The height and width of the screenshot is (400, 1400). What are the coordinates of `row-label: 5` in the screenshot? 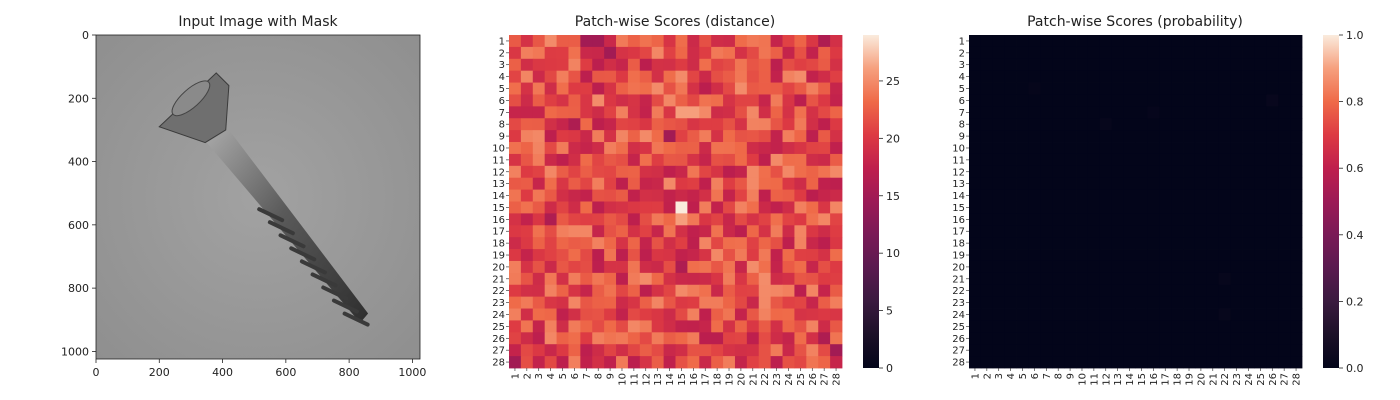 It's located at (502, 89).